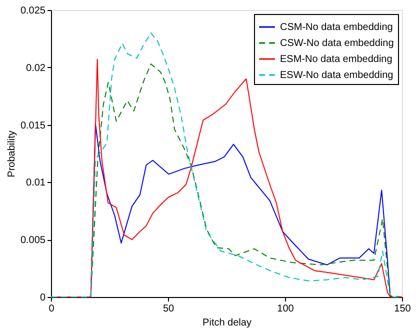  Describe the element at coordinates (227, 323) in the screenshot. I see `x-axis-title: Pitch delay` at that location.